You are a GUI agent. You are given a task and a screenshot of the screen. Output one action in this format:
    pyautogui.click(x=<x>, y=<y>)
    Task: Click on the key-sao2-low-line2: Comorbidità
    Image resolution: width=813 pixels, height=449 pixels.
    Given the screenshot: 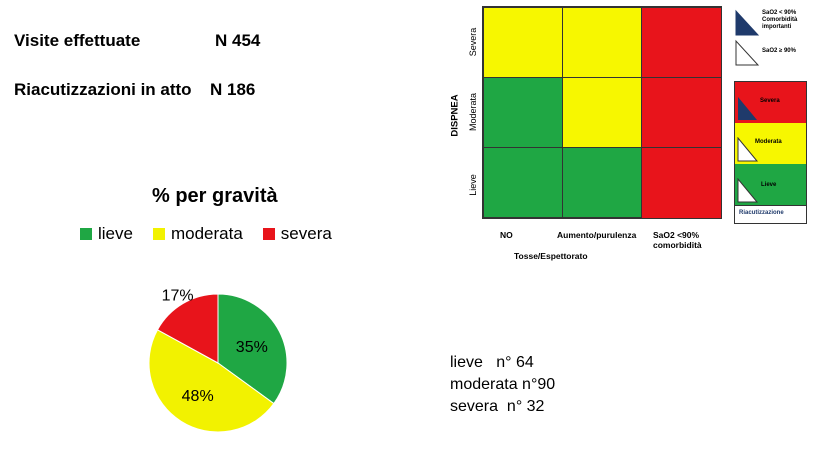 What is the action you would take?
    pyautogui.click(x=780, y=20)
    